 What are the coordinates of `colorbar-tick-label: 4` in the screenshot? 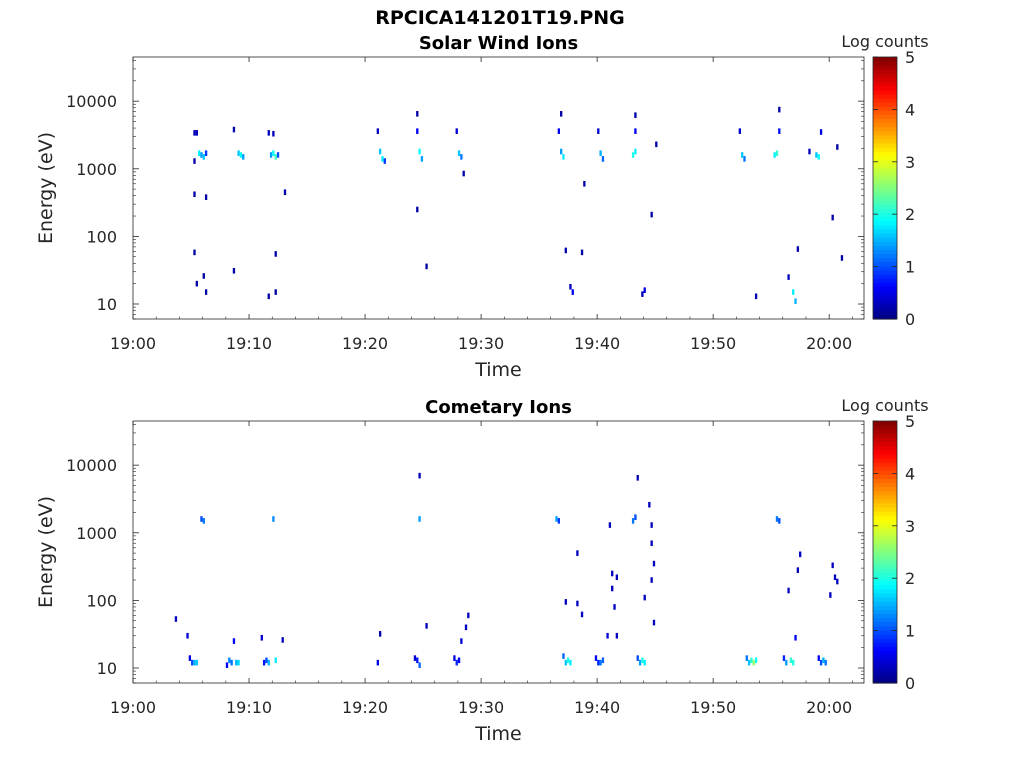 It's located at (910, 109).